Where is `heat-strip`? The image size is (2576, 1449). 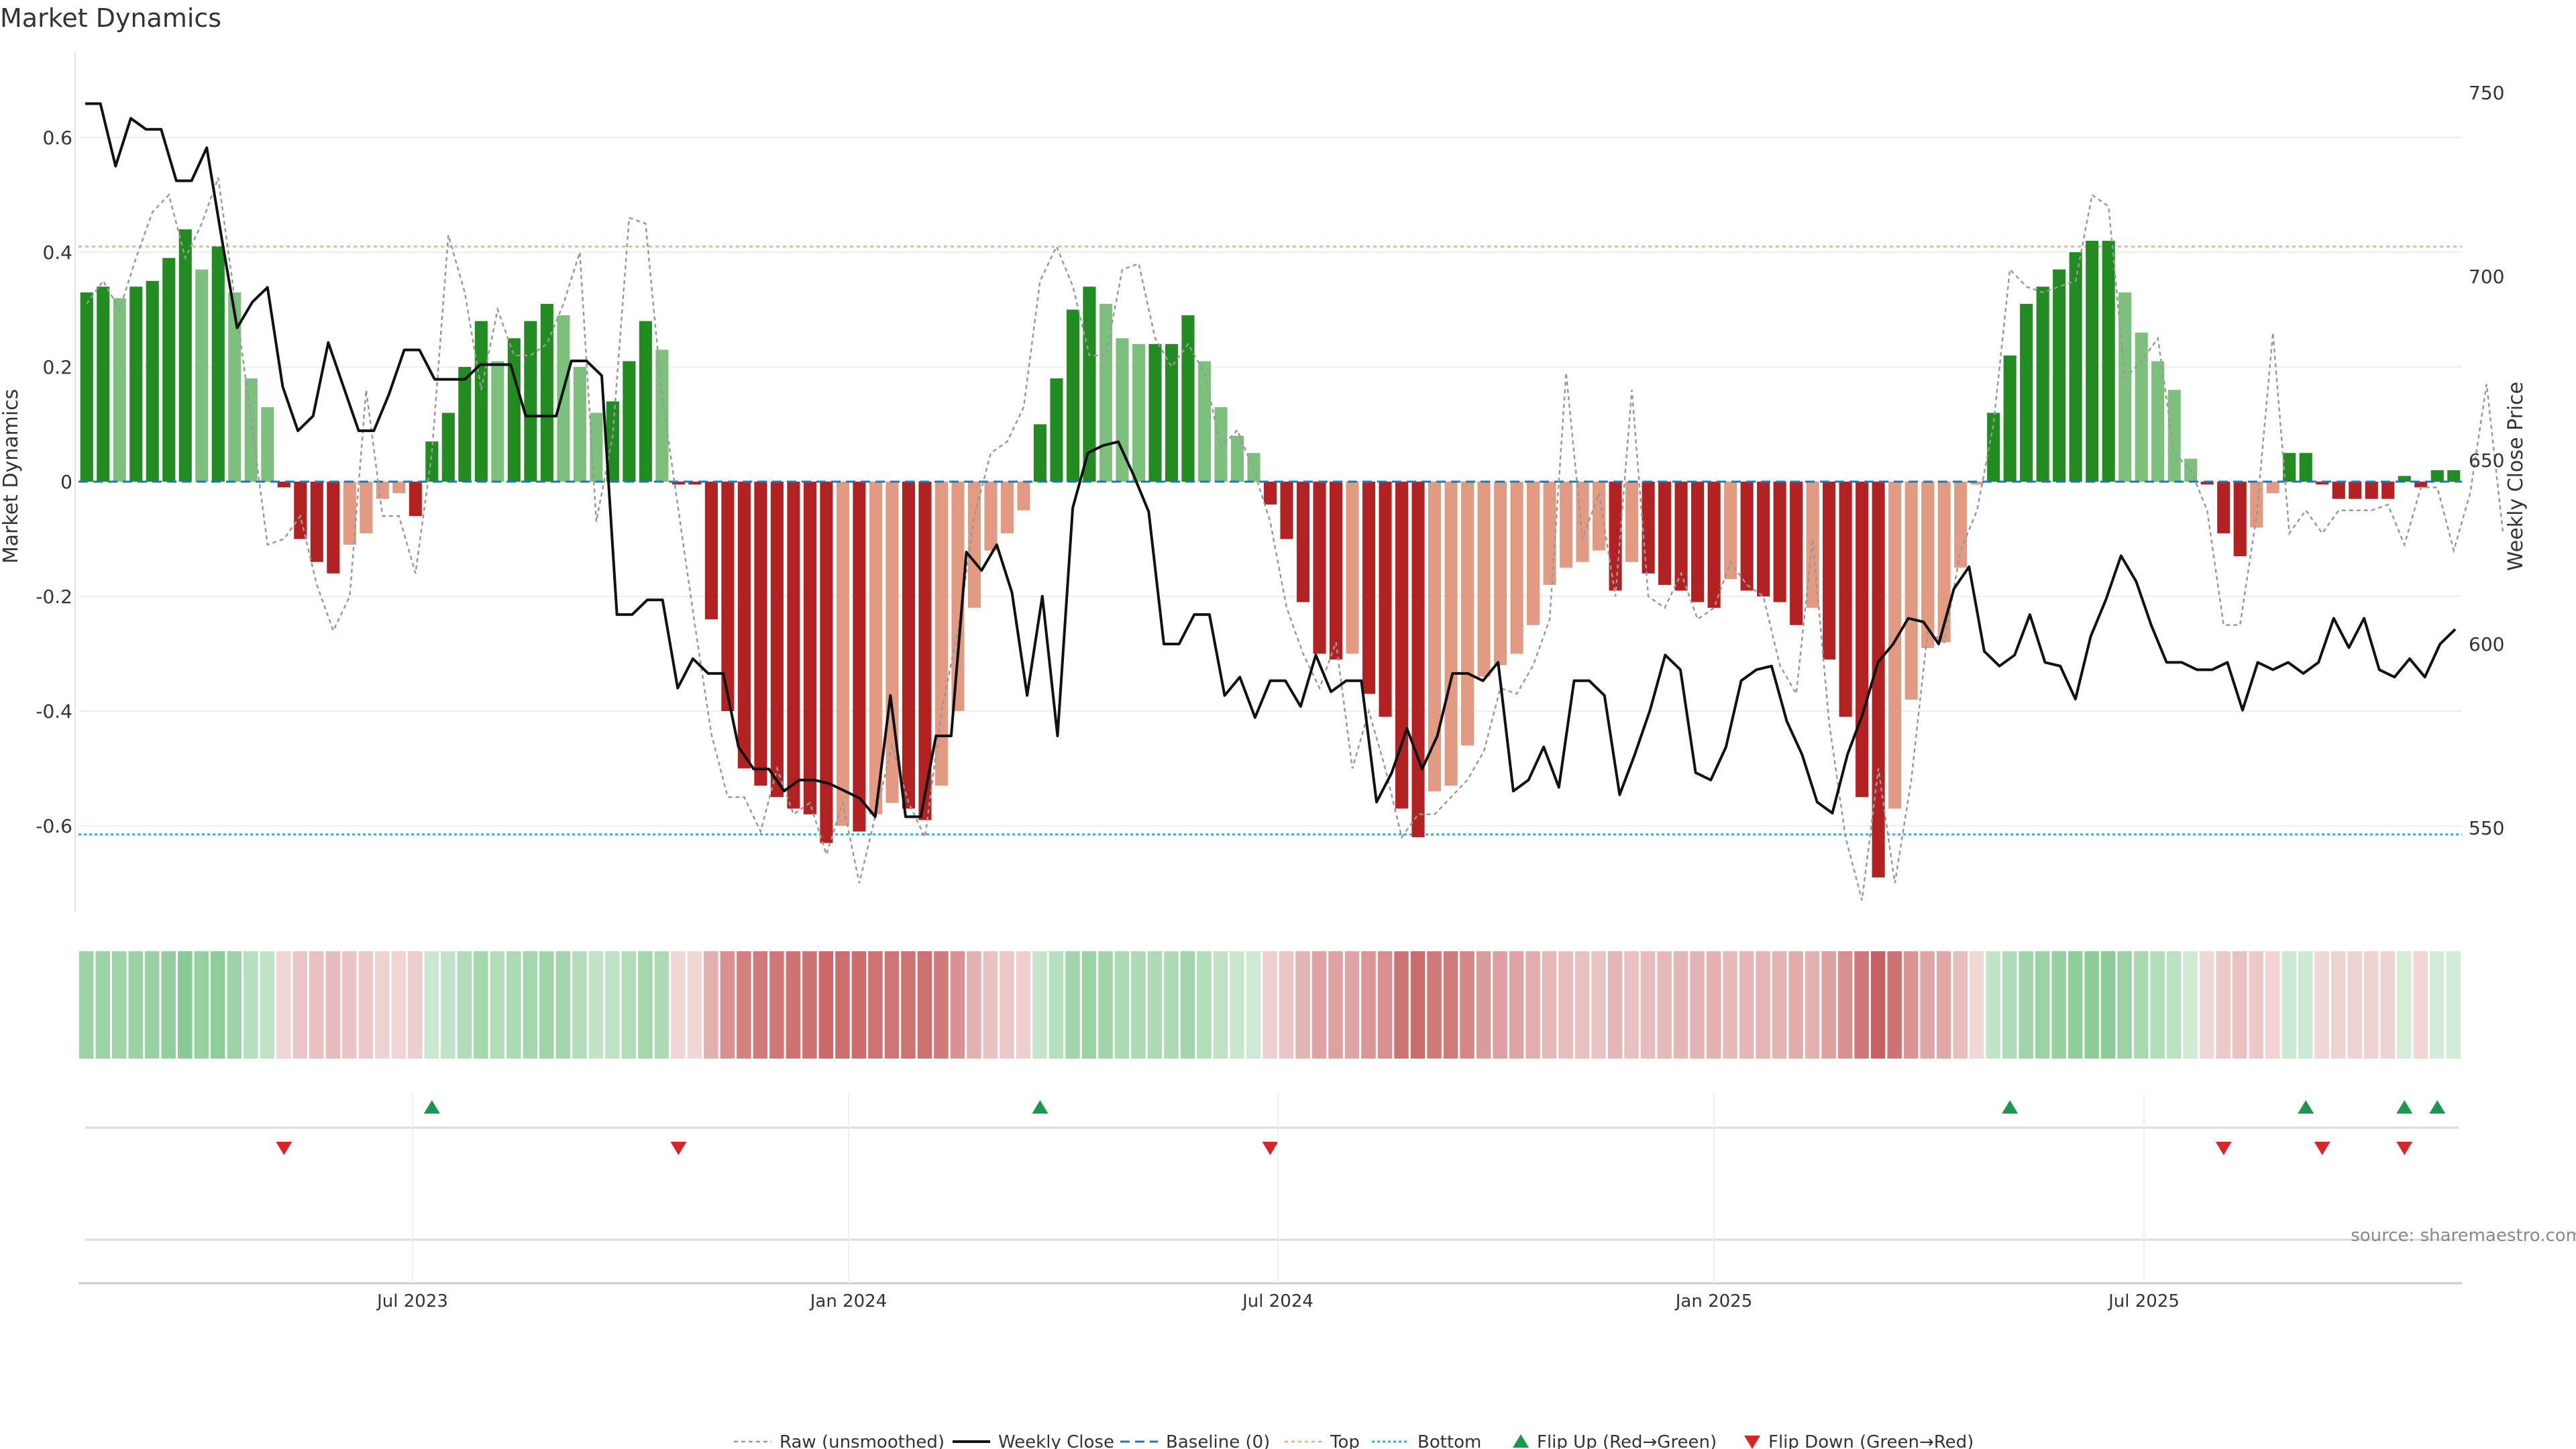 heat-strip is located at coordinates (1270, 1005).